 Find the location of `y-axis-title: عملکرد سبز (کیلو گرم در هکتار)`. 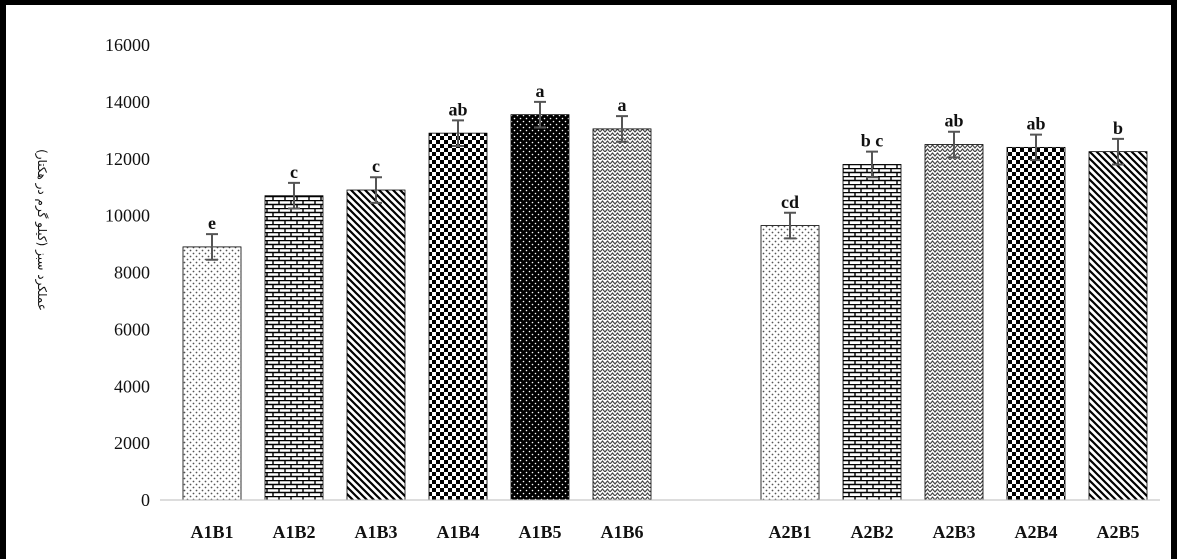

y-axis-title: عملکرد سبز (کیلو گرم در هکتار) is located at coordinates (41, 230).